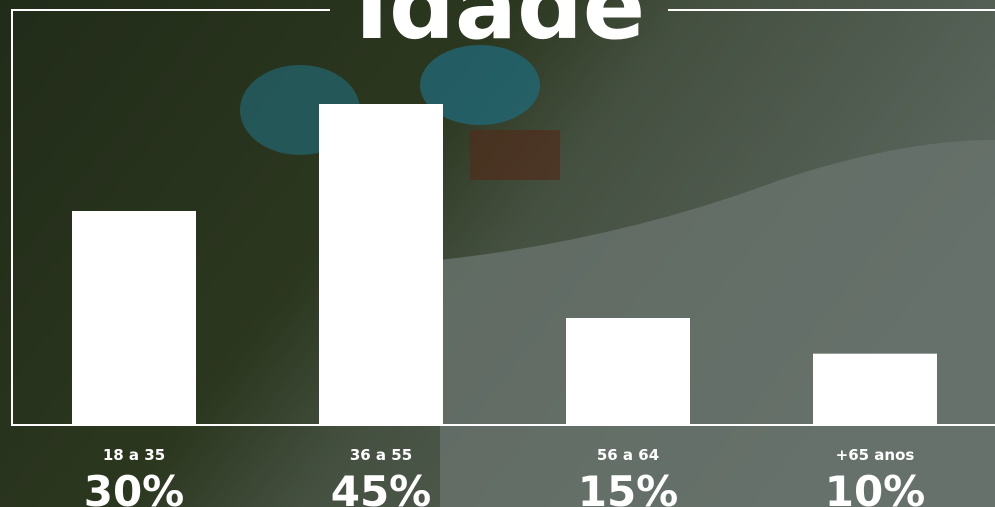 The image size is (995, 507). Describe the element at coordinates (134, 487) in the screenshot. I see `value-label: 30%` at that location.